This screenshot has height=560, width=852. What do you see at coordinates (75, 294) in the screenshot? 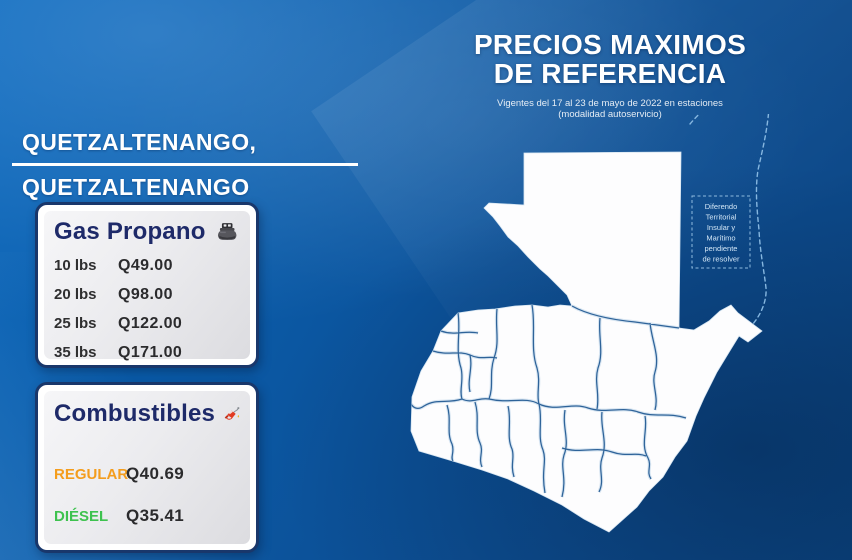
I see `propane-size-label: 20 lbs` at bounding box center [75, 294].